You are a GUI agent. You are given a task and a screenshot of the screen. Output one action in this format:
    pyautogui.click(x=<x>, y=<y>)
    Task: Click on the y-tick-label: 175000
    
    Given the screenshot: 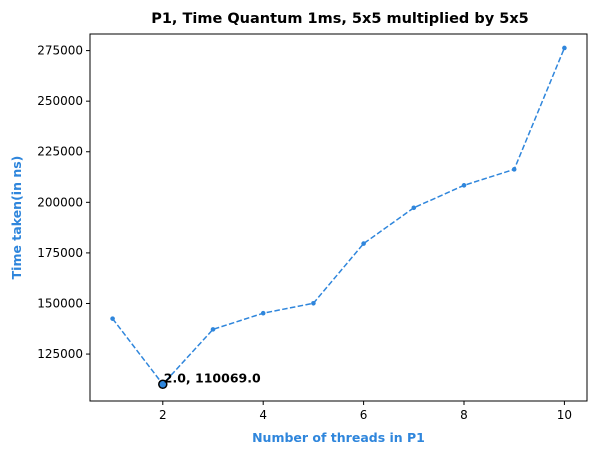 What is the action you would take?
    pyautogui.click(x=60, y=253)
    